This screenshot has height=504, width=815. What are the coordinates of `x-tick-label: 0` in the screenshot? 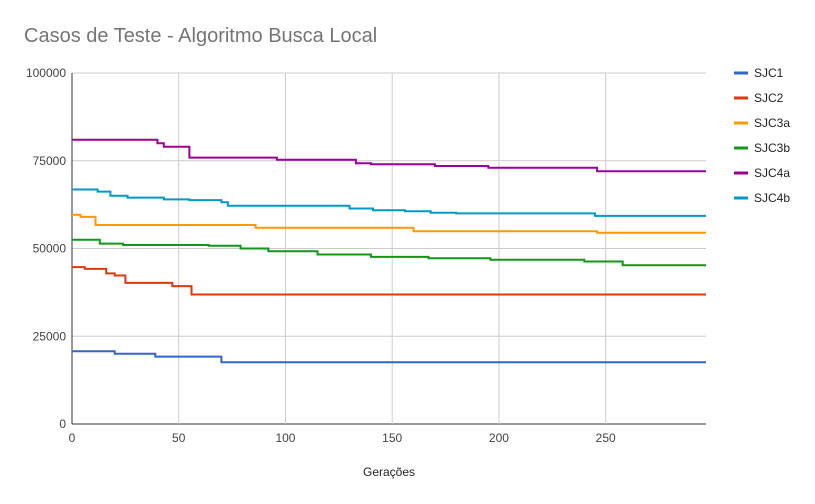 It's located at (72, 438).